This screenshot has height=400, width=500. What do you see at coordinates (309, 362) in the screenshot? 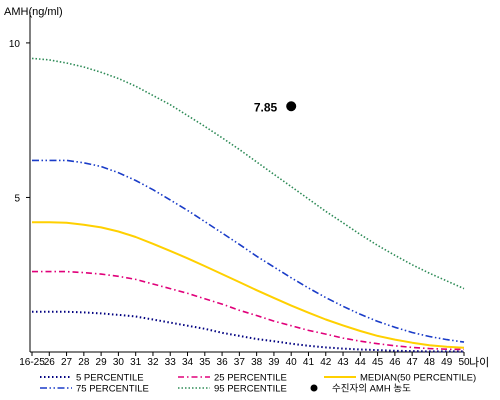
I see `x-tick-label: 41` at bounding box center [309, 362].